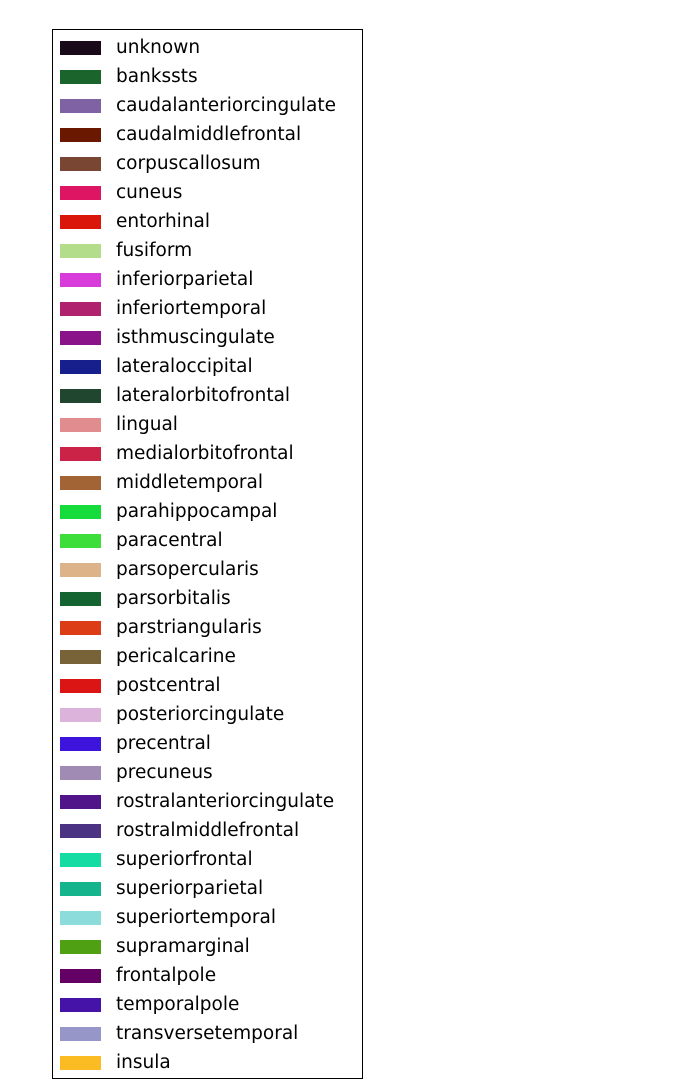  What do you see at coordinates (184, 366) in the screenshot?
I see `legend-label: lateraloccipital` at bounding box center [184, 366].